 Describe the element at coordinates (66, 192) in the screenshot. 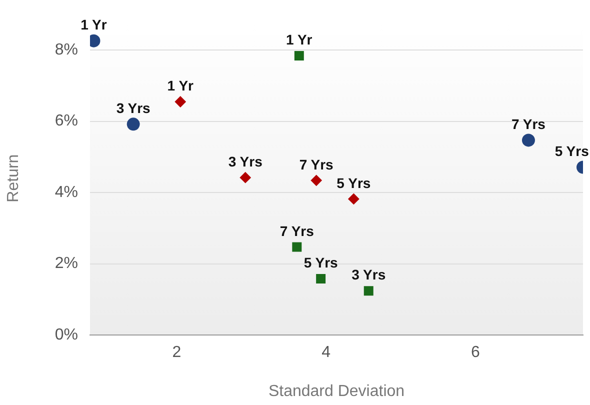

I see `y-tick-label: 4%` at that location.